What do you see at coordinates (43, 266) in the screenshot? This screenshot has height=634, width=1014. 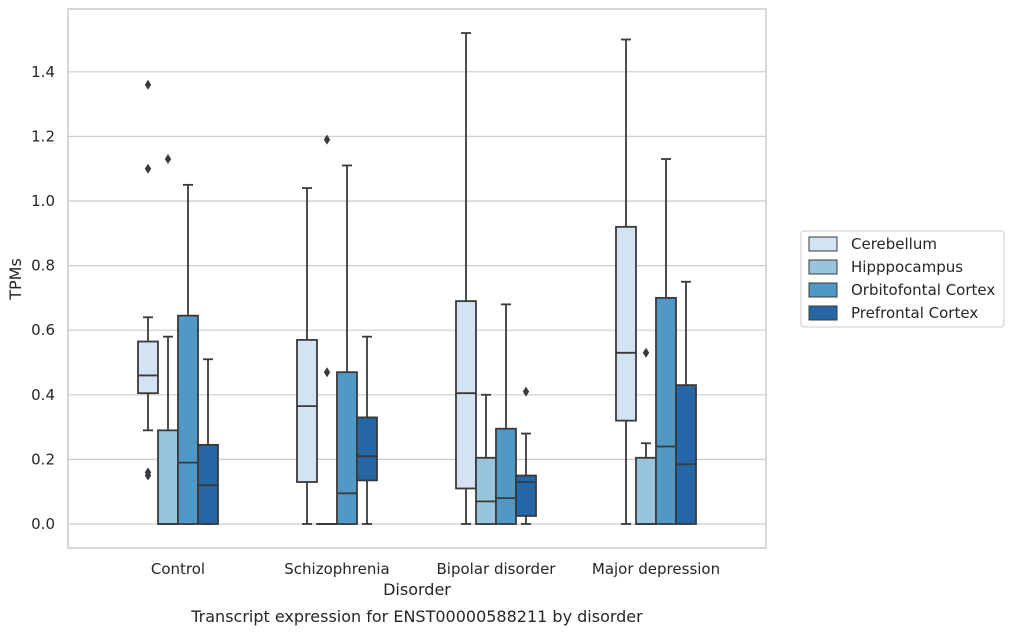 I see `y-tick-label: 0.8` at bounding box center [43, 266].